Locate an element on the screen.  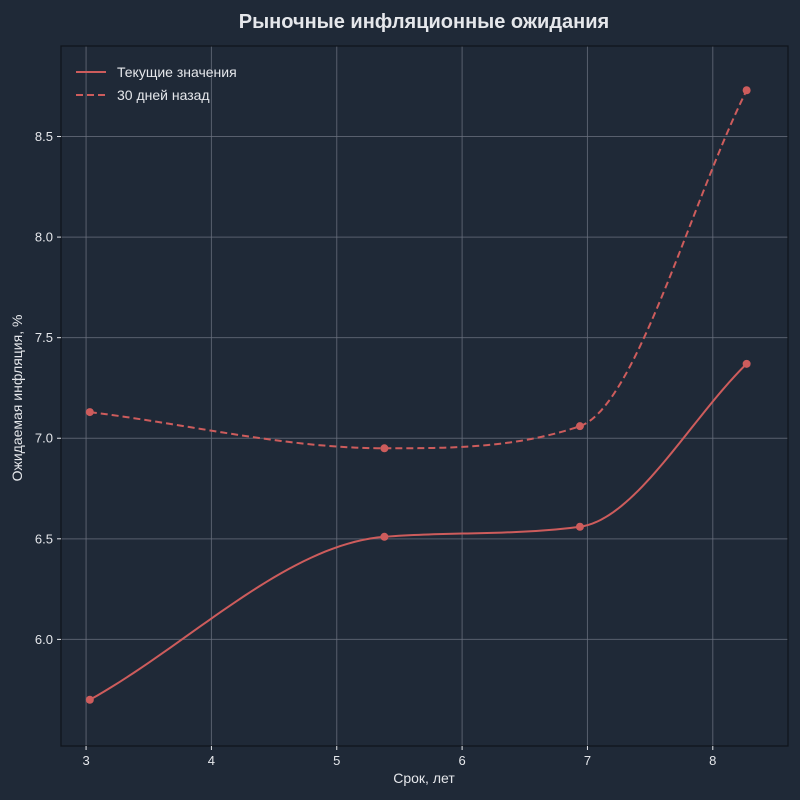
y-tick-label: 7.5 is located at coordinates (44, 337).